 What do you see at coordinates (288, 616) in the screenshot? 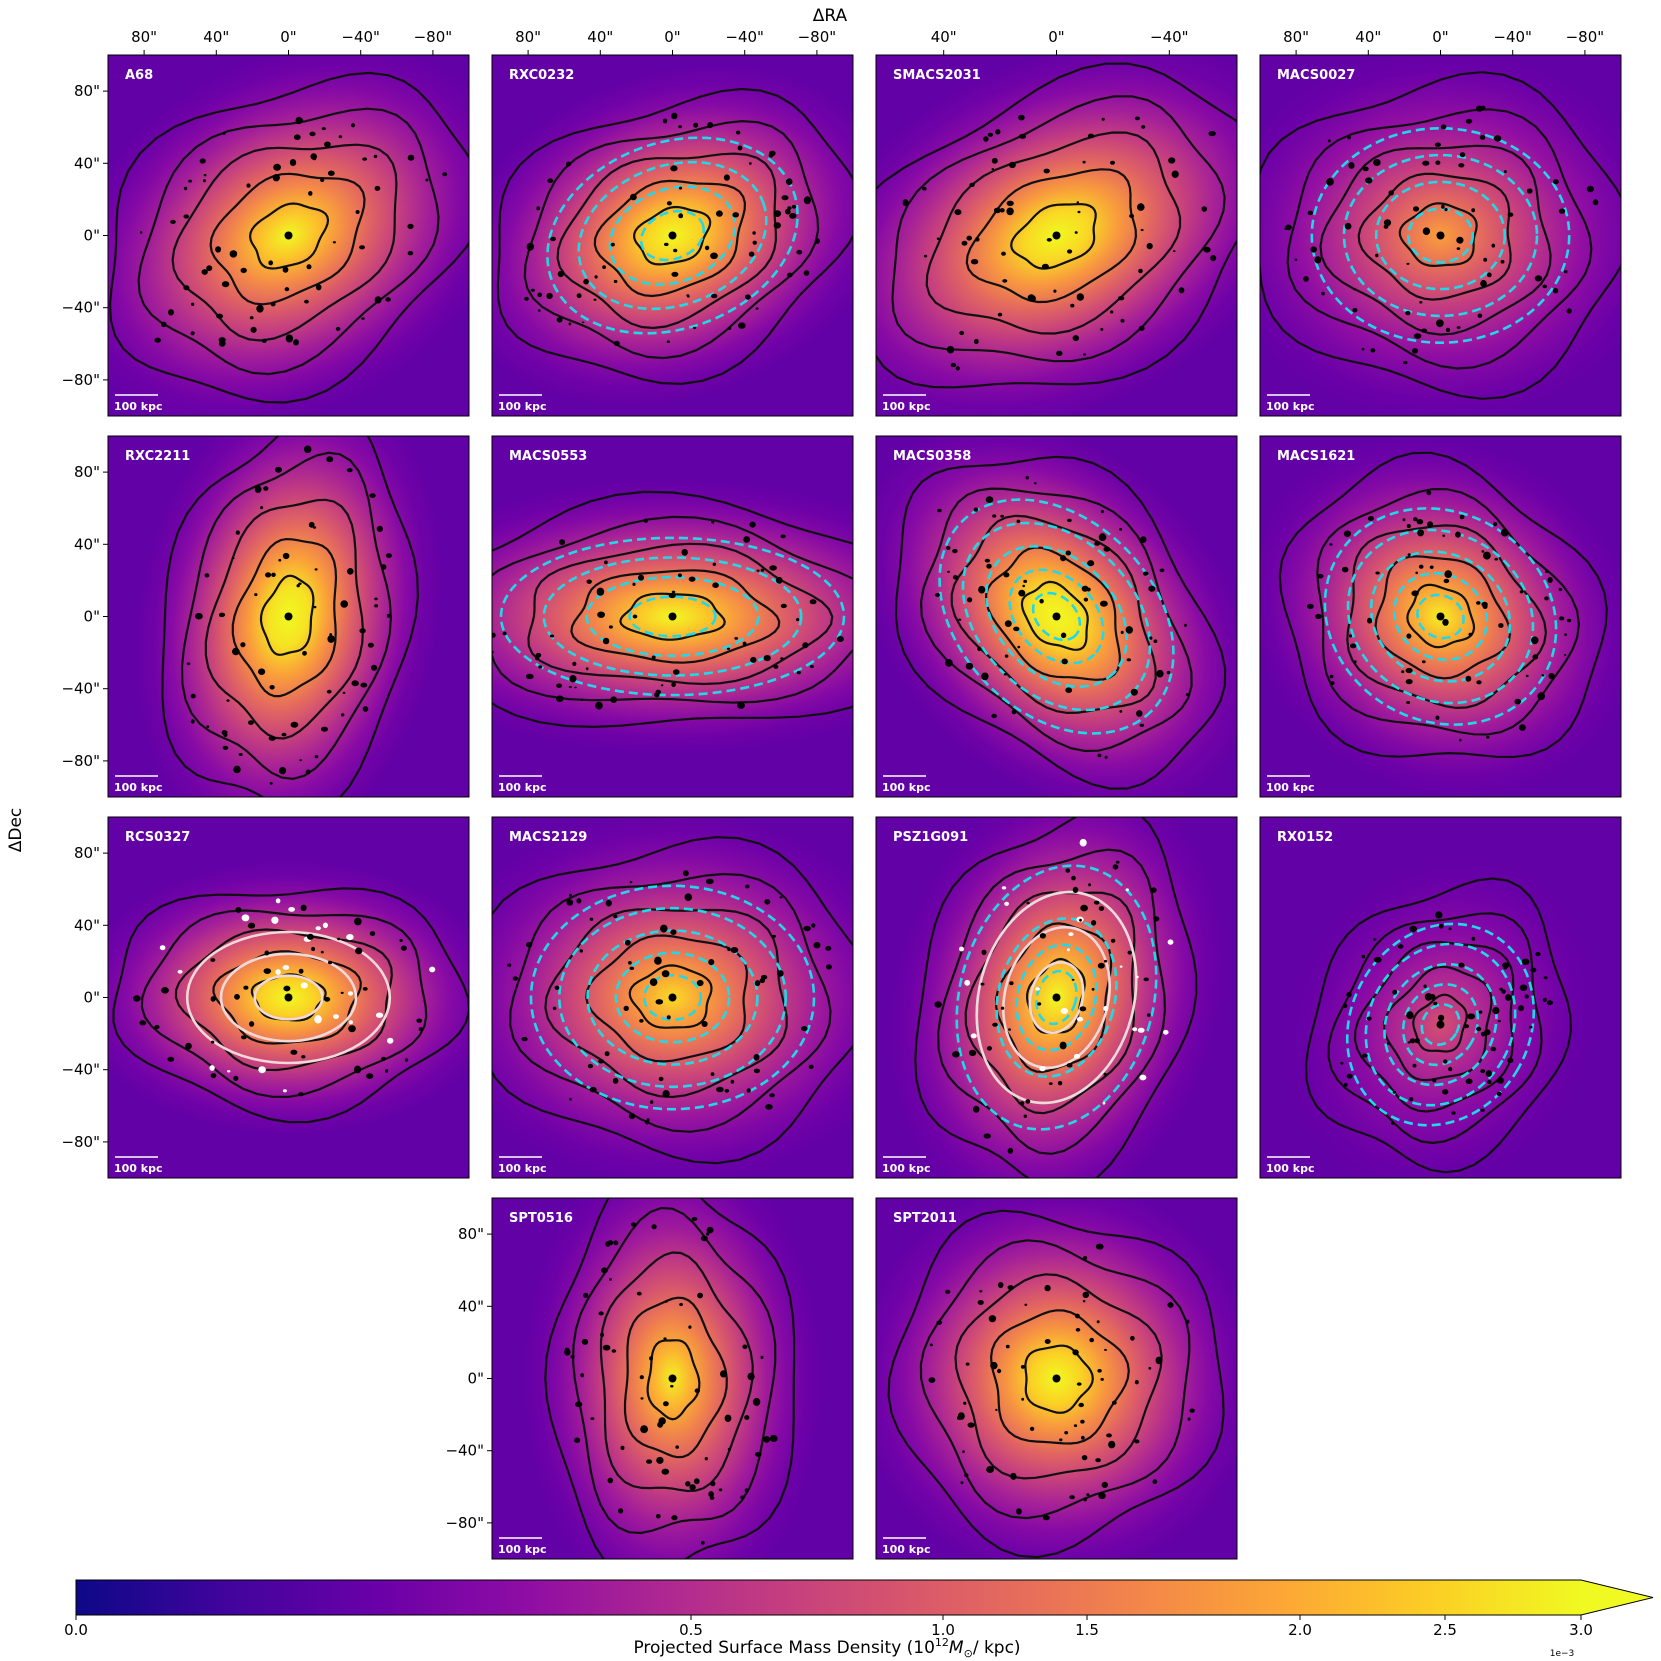
I see `panel-rxc2211: RXC2211 100 kpc` at bounding box center [288, 616].